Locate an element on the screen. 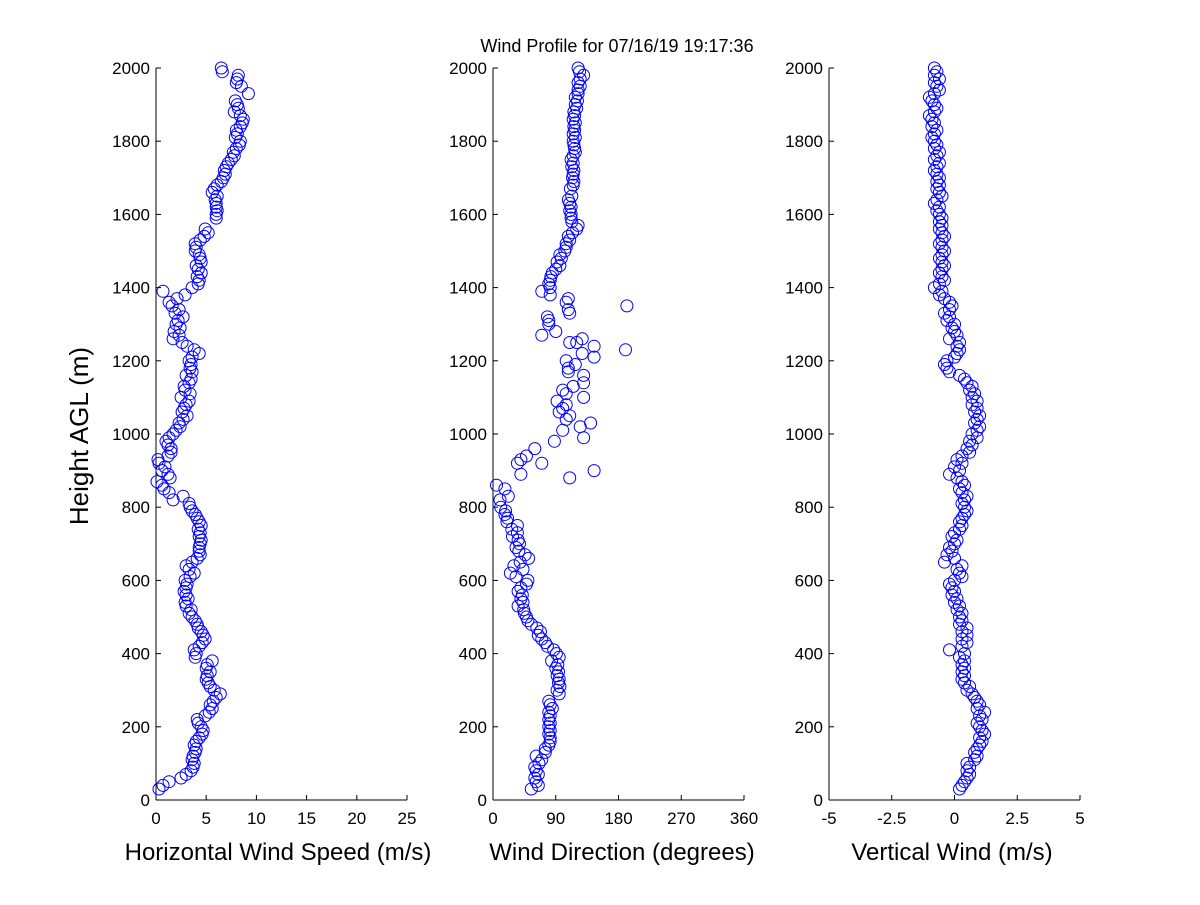 The width and height of the screenshot is (1200, 905). x-tick-label: -5 is located at coordinates (828, 818).